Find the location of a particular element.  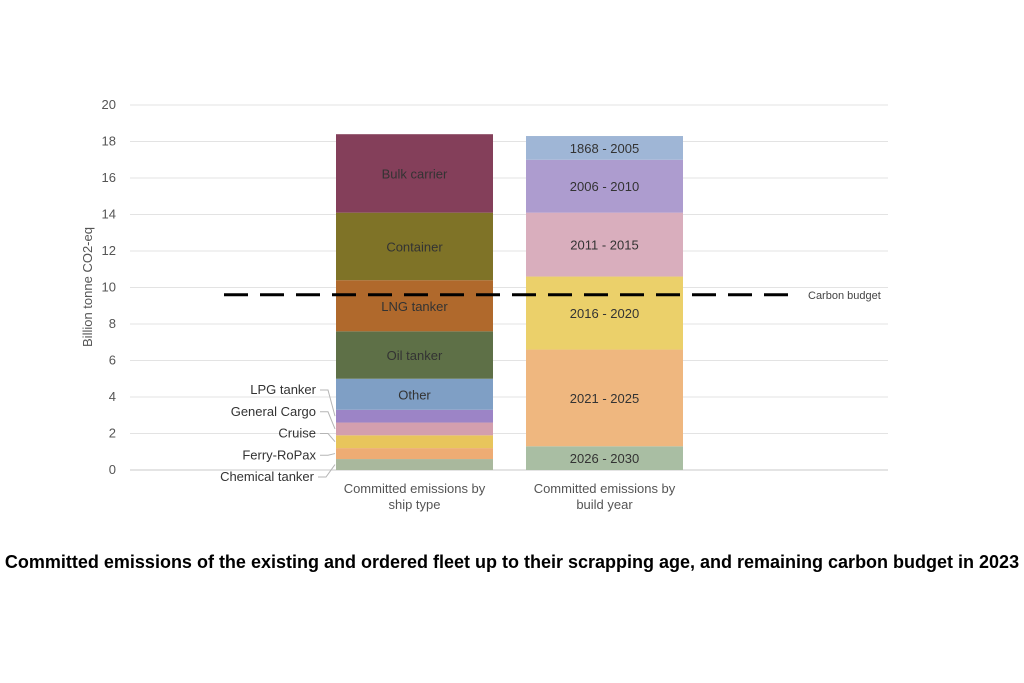

category-label-line: build year is located at coordinates (604, 504).